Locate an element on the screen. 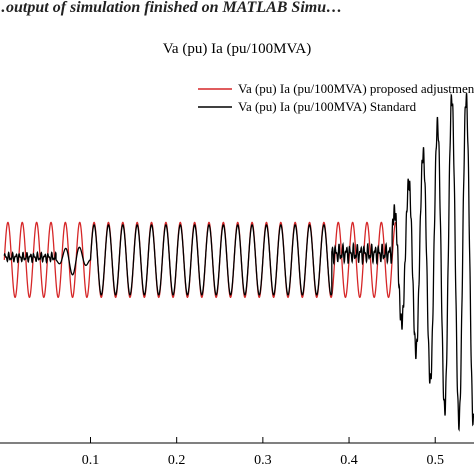 The height and width of the screenshot is (474, 474). x-tick-label: 0.4 is located at coordinates (349, 460).